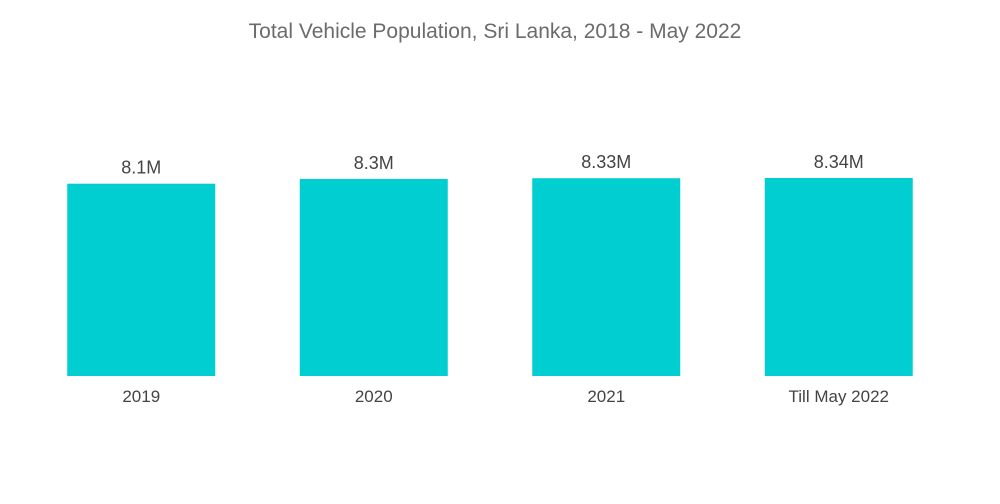 The width and height of the screenshot is (1000, 504). Describe the element at coordinates (505, 396) in the screenshot. I see `x-axis-ticks-group: 2019 2020 2021 Till May 2022` at that location.